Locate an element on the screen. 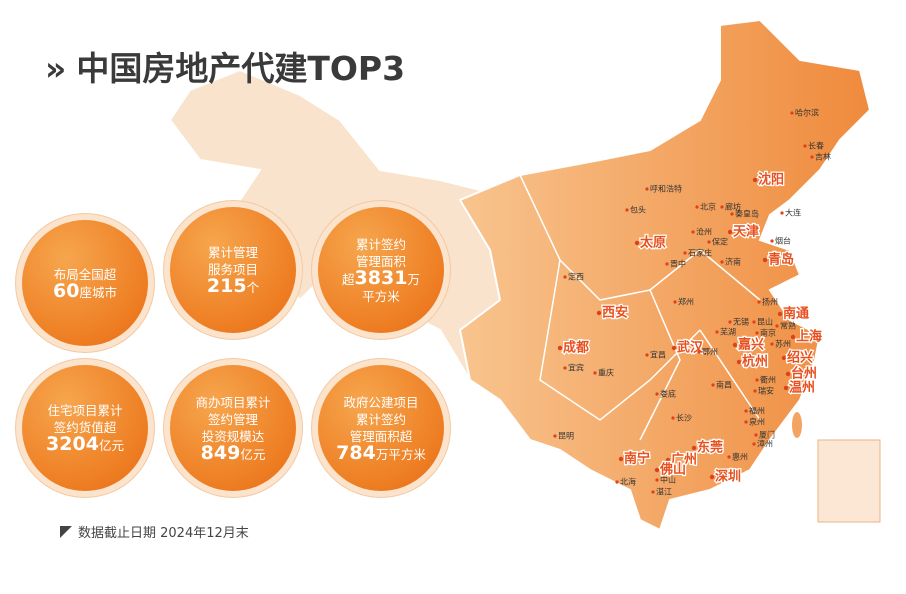 This screenshot has width=906, height=594. stat-line: 布局全国超 is located at coordinates (85, 274).